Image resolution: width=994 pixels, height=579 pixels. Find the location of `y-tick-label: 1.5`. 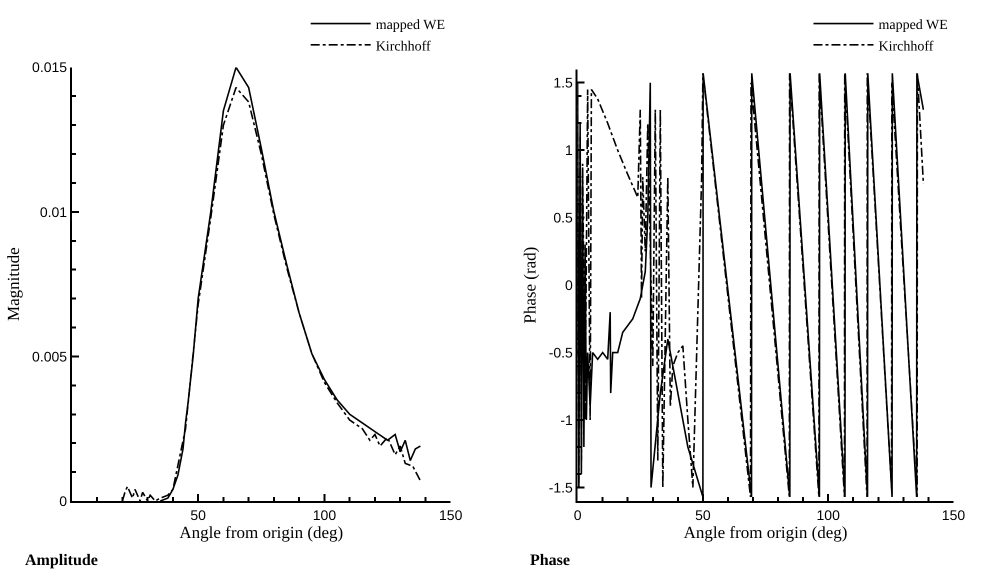

y-tick-label: 1.5 is located at coordinates (563, 82).